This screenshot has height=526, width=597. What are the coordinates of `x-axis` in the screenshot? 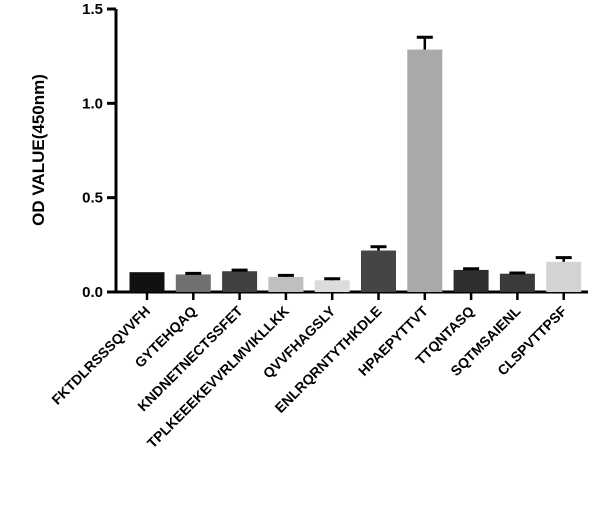 It's located at (351, 295).